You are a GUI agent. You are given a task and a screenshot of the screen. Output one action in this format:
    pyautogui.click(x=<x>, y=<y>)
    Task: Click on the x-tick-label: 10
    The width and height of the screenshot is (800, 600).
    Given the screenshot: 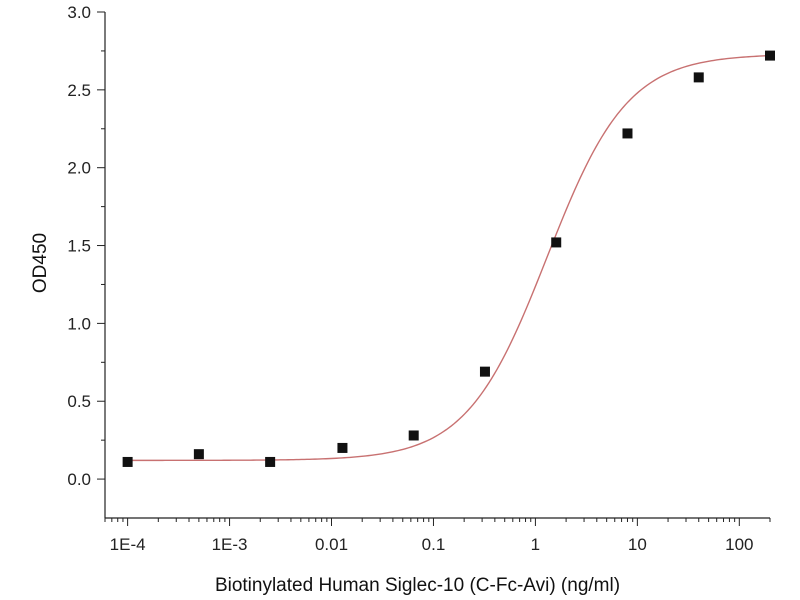 What is the action you would take?
    pyautogui.click(x=637, y=544)
    